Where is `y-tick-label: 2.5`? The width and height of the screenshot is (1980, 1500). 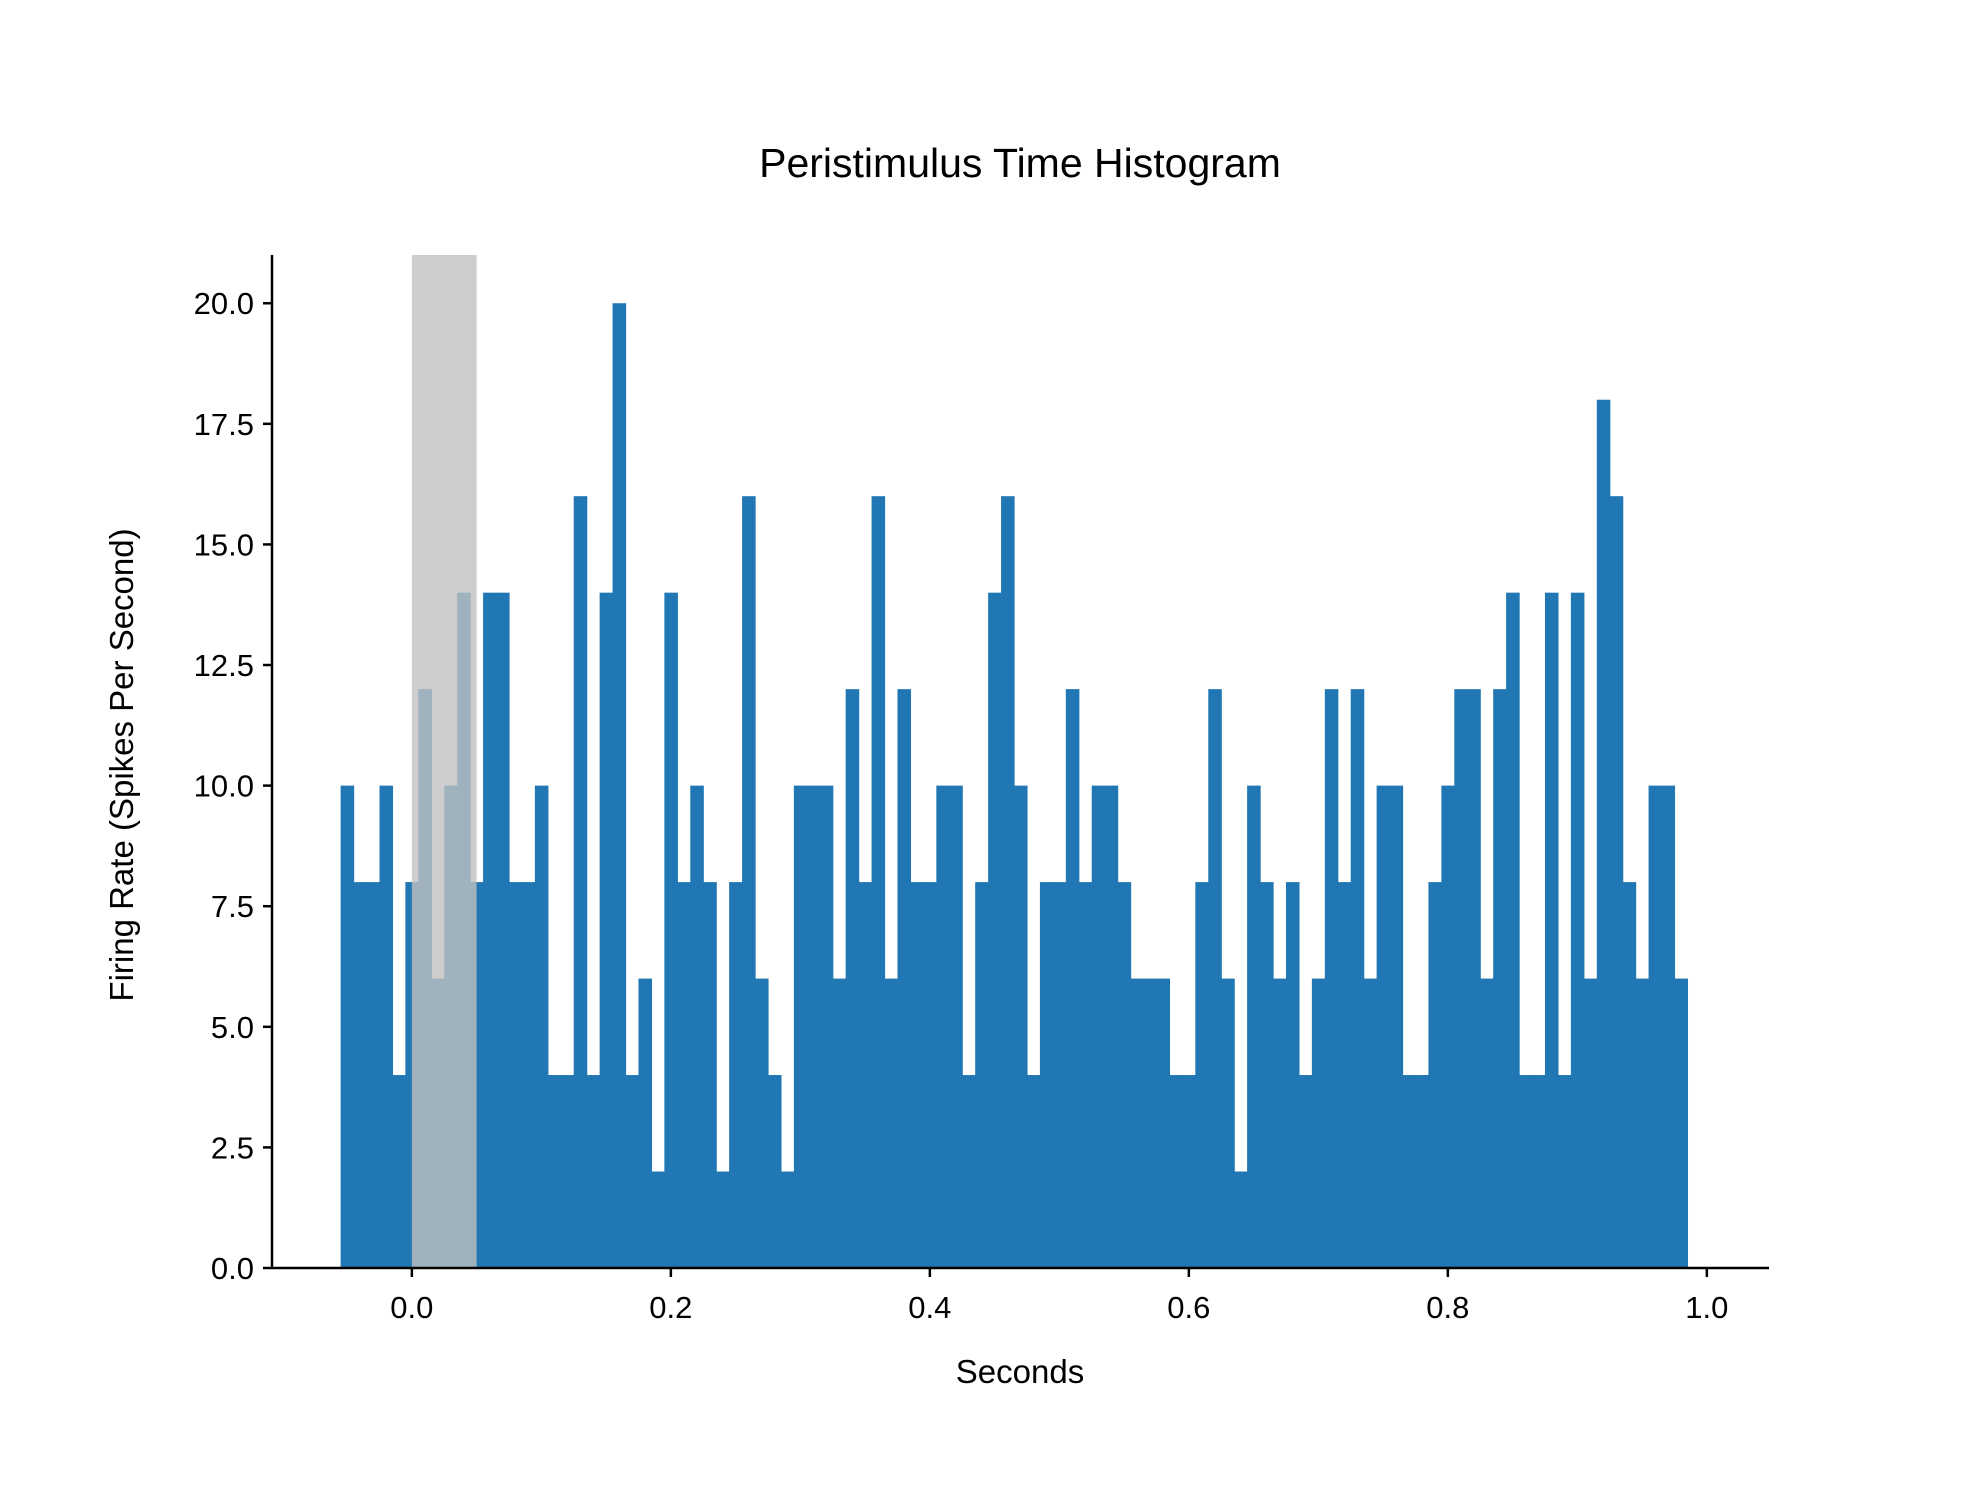
y-tick-label: 2.5 is located at coordinates (232, 1147).